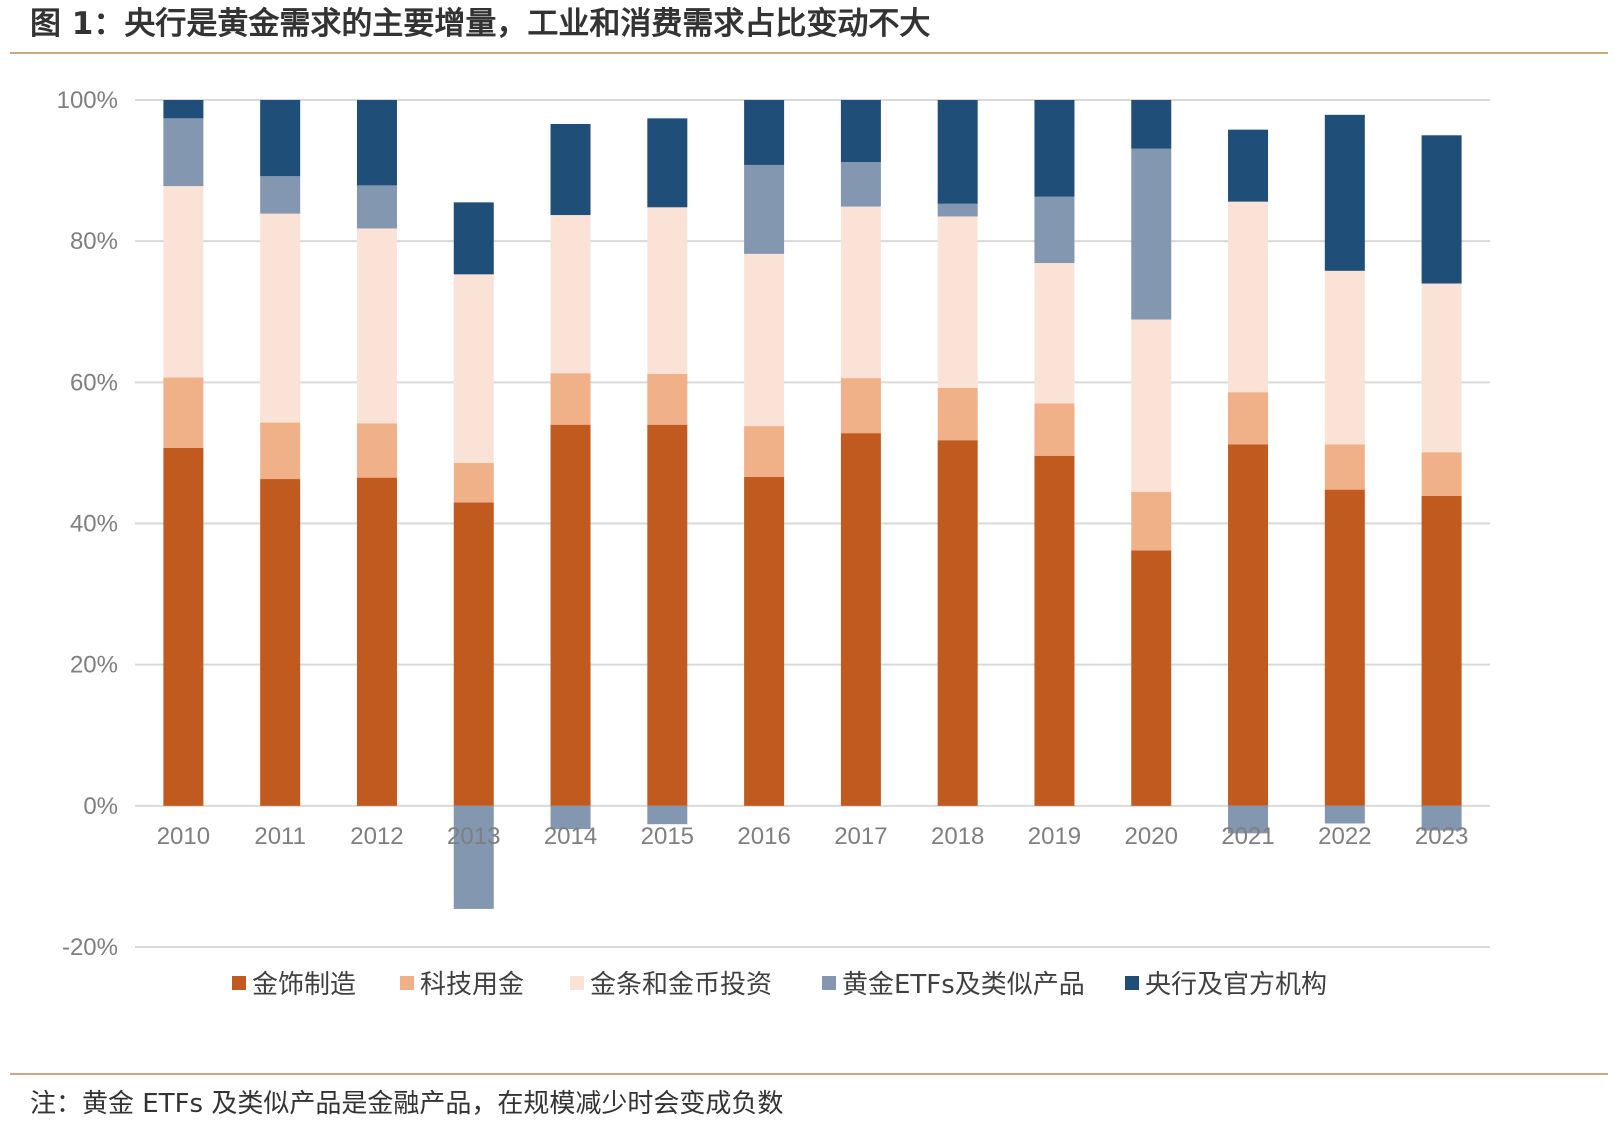  I want to click on legend-item: 金条和金币投资, so click(671, 985).